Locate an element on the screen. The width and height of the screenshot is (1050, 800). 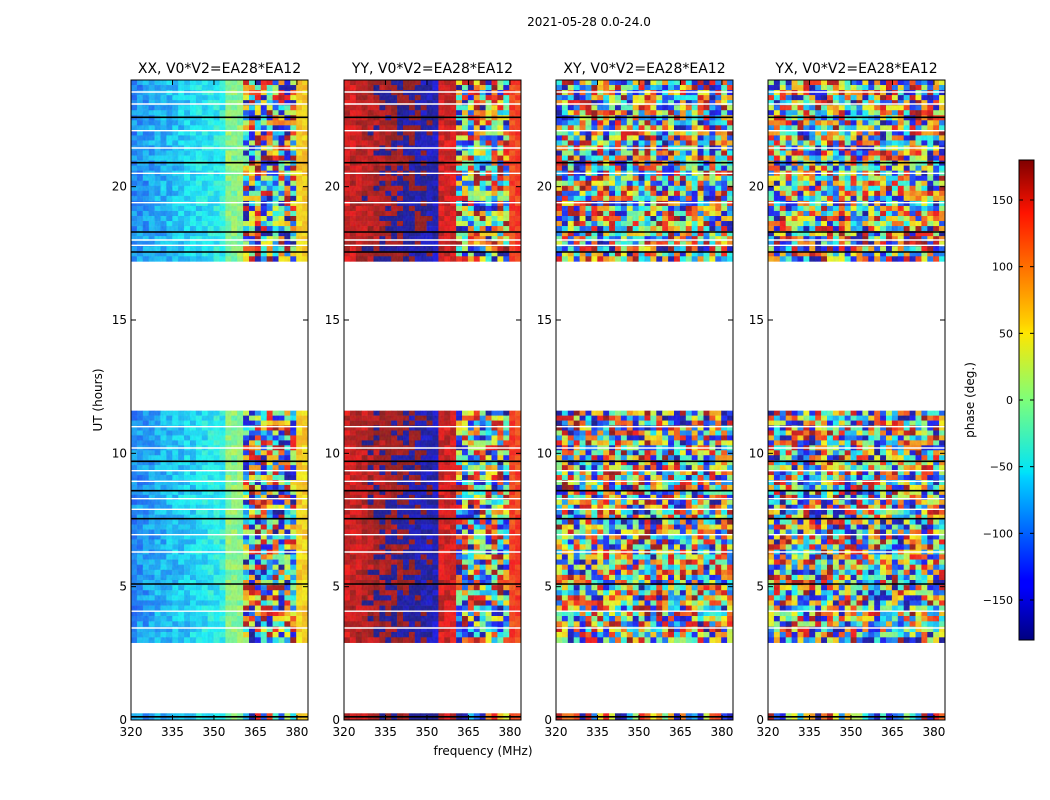
y-tick-label: 5 is located at coordinates (123, 587).